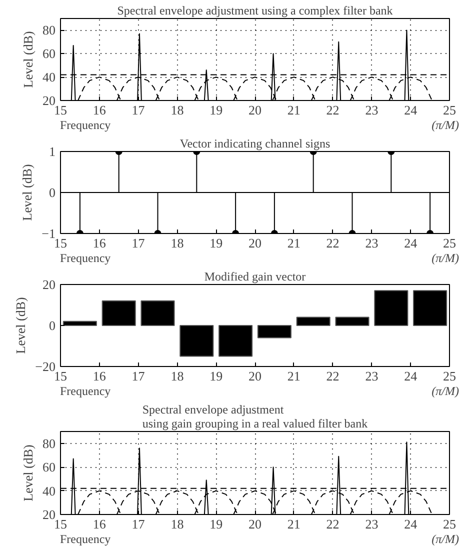 Image resolution: width=463 pixels, height=555 pixels. Describe the element at coordinates (45, 366) in the screenshot. I see `y-tick-label: −20` at that location.